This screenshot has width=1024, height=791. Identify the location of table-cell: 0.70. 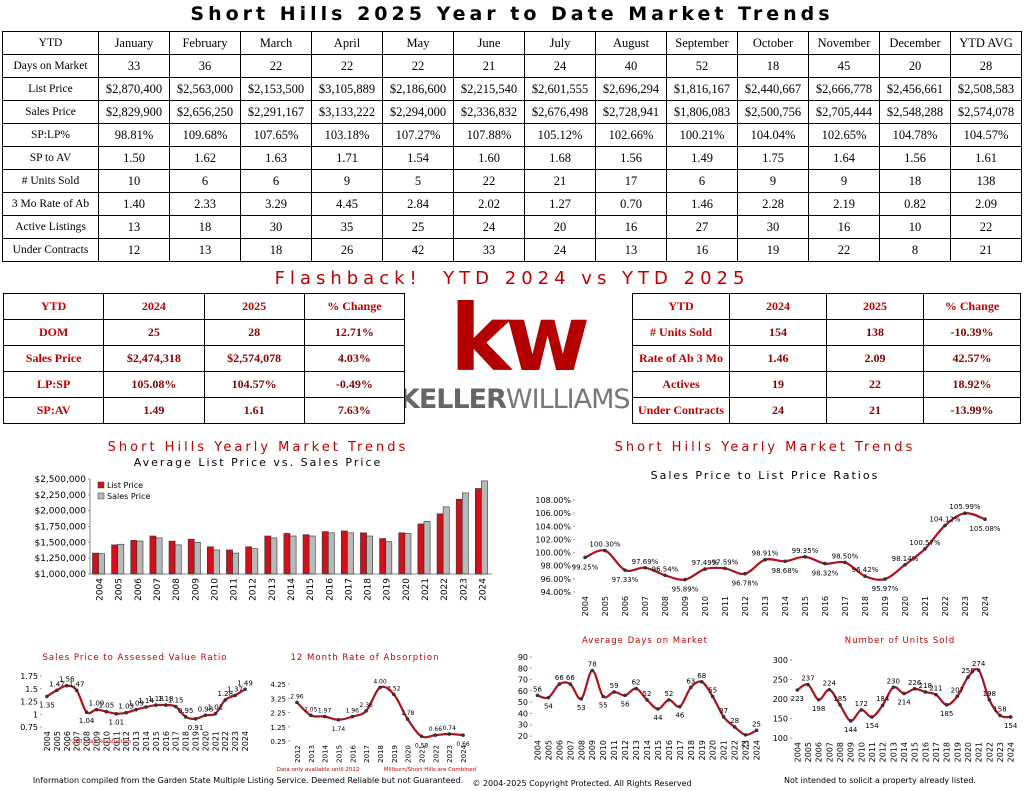
(631, 204).